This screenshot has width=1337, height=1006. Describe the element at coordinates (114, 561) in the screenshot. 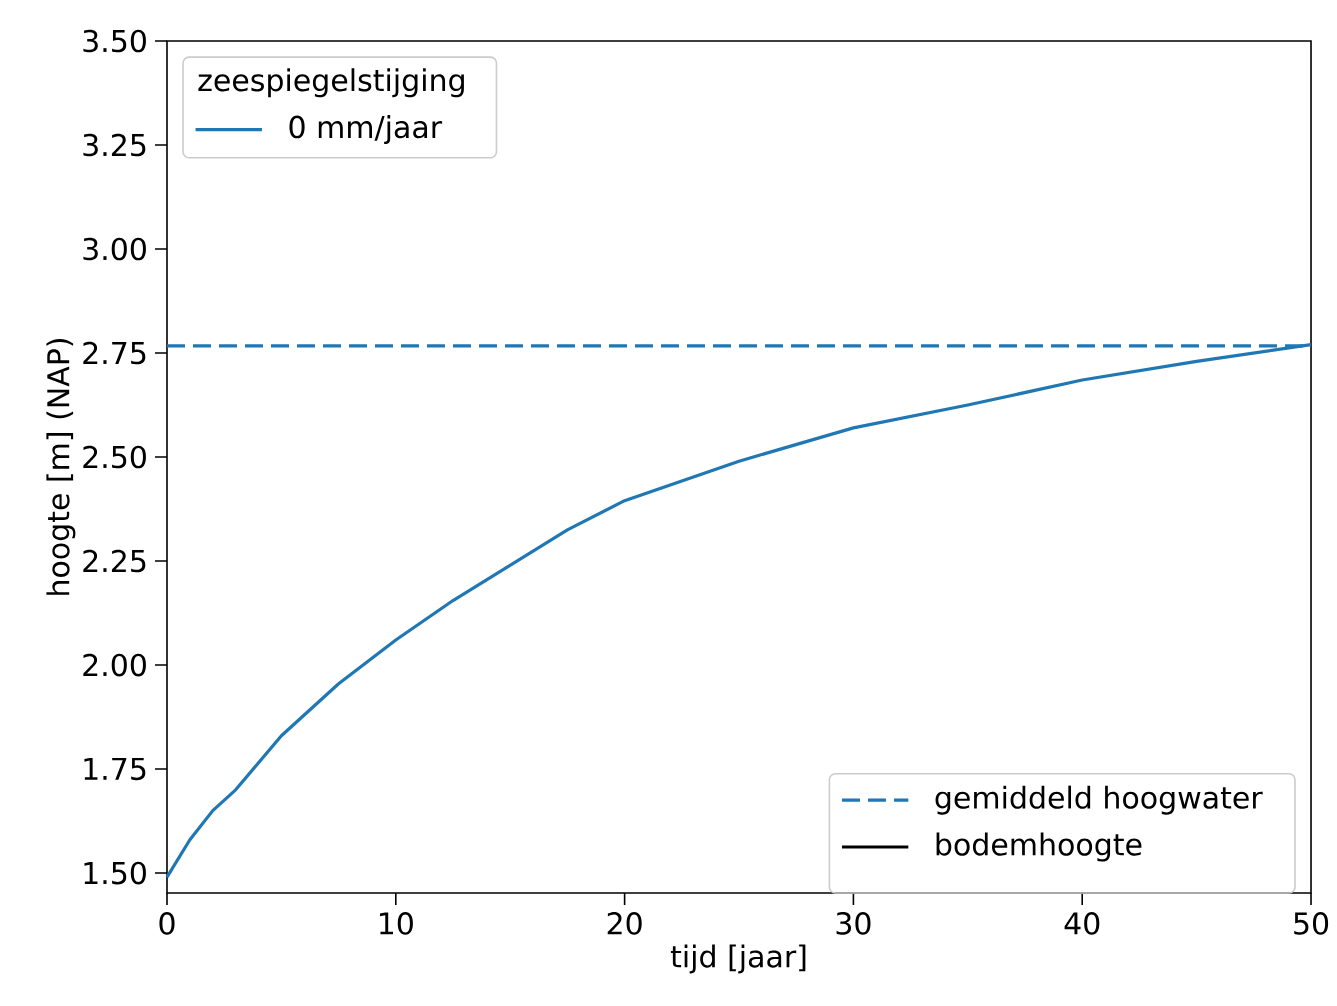

I see `y-tick-label: 2.25` at that location.